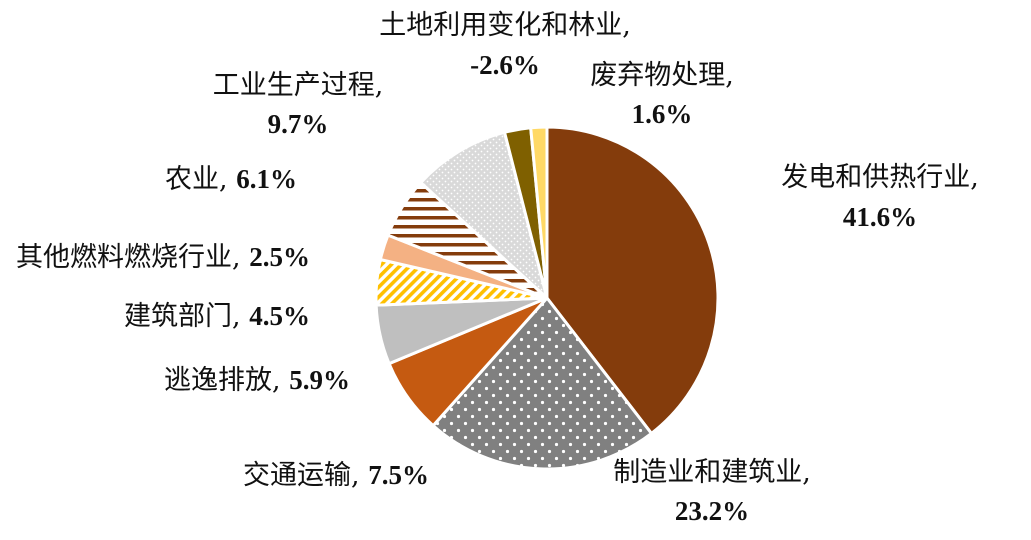 The image size is (1031, 540). What do you see at coordinates (662, 114) in the screenshot?
I see `slice-value-waste: 1.6%` at bounding box center [662, 114].